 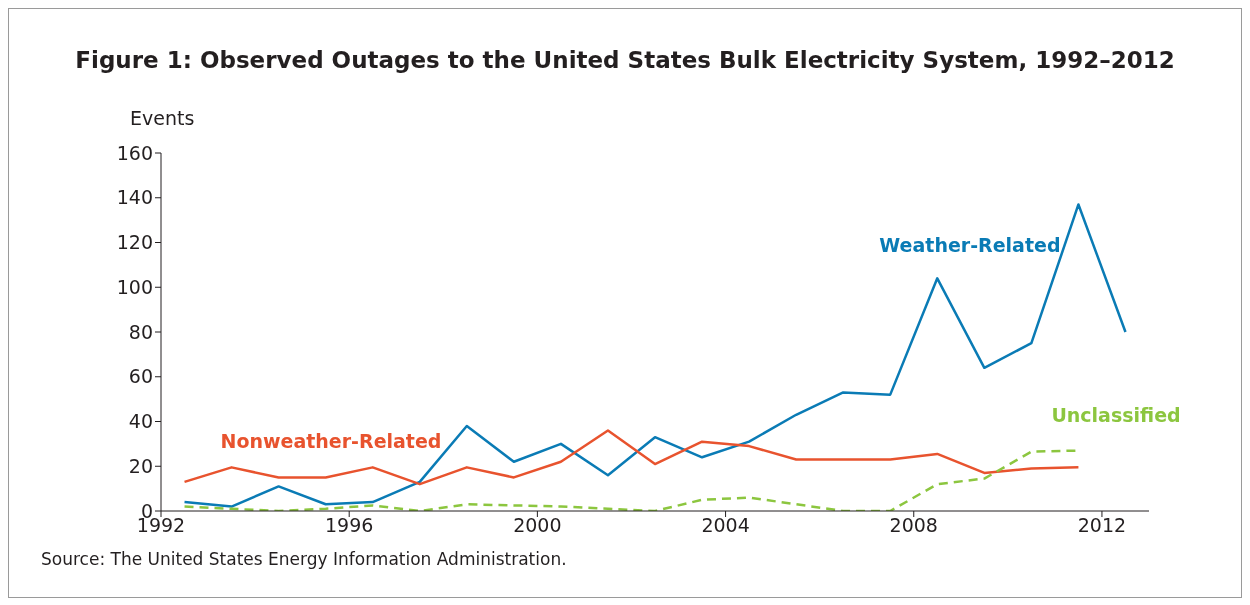 What do you see at coordinates (970, 244) in the screenshot?
I see `series-label: Weather-Related` at bounding box center [970, 244].